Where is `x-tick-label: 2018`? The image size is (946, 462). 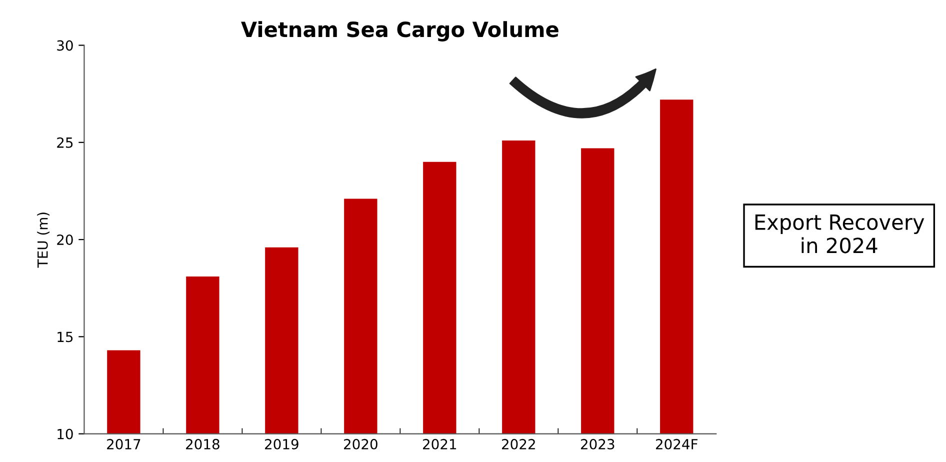
x-tick-label: 2018 is located at coordinates (203, 444).